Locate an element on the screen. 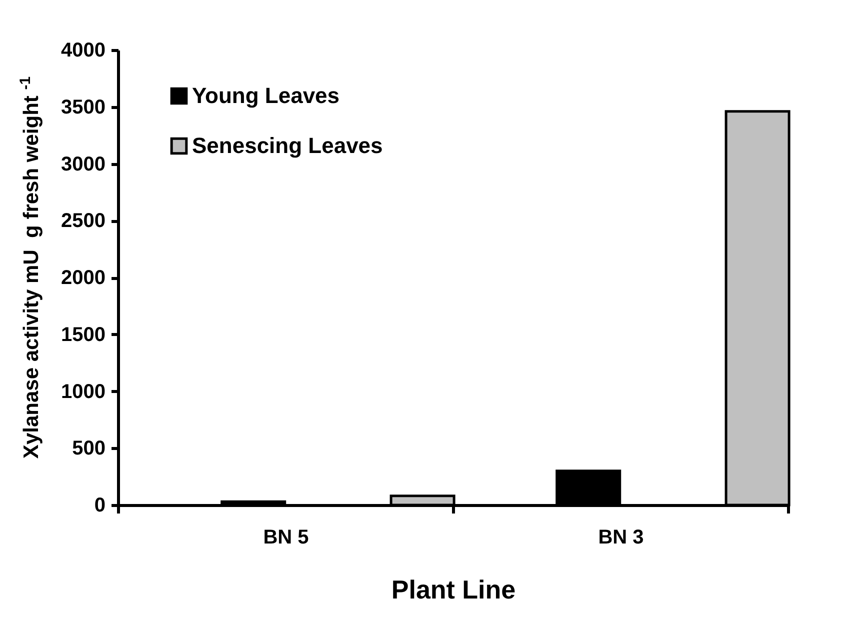  y-tick-label: 3000 is located at coordinates (83, 164).